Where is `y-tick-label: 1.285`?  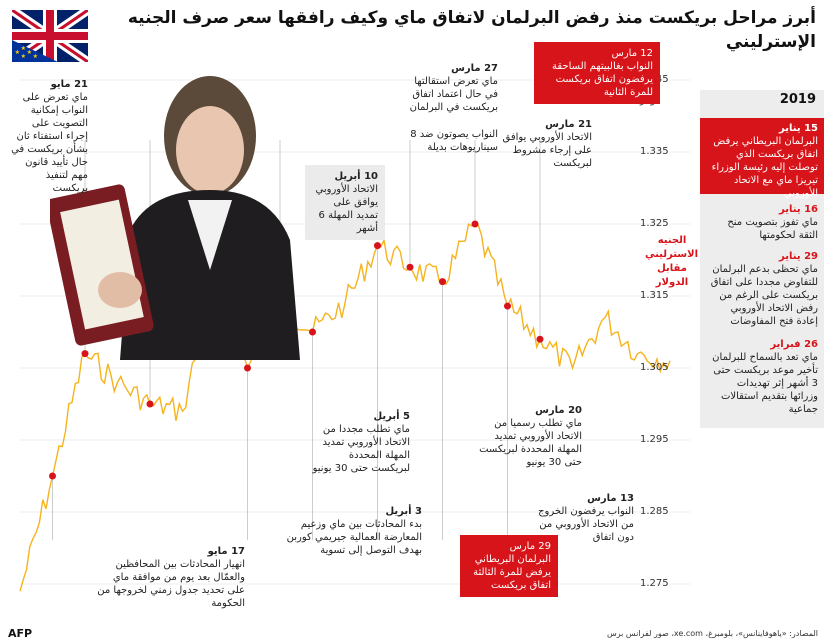
y-tick-label: 1.285 is located at coordinates (654, 511).